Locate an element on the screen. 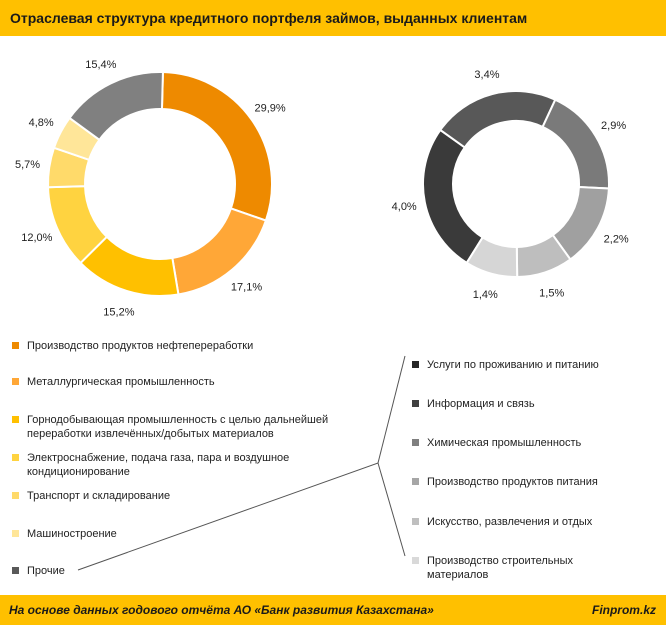 The height and width of the screenshot is (625, 666). legend-label: Химическая промышленность is located at coordinates (504, 443).